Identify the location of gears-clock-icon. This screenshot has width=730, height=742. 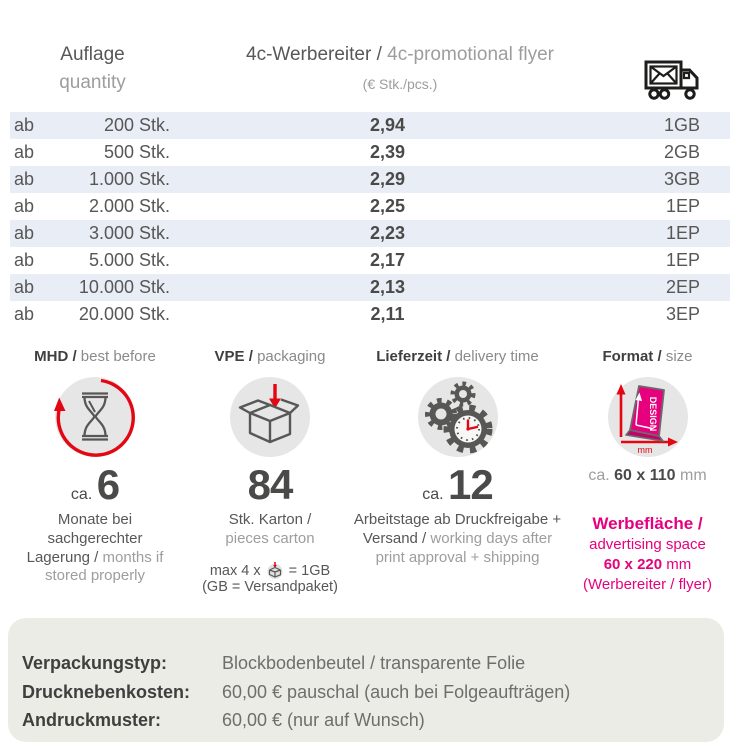
(458, 417).